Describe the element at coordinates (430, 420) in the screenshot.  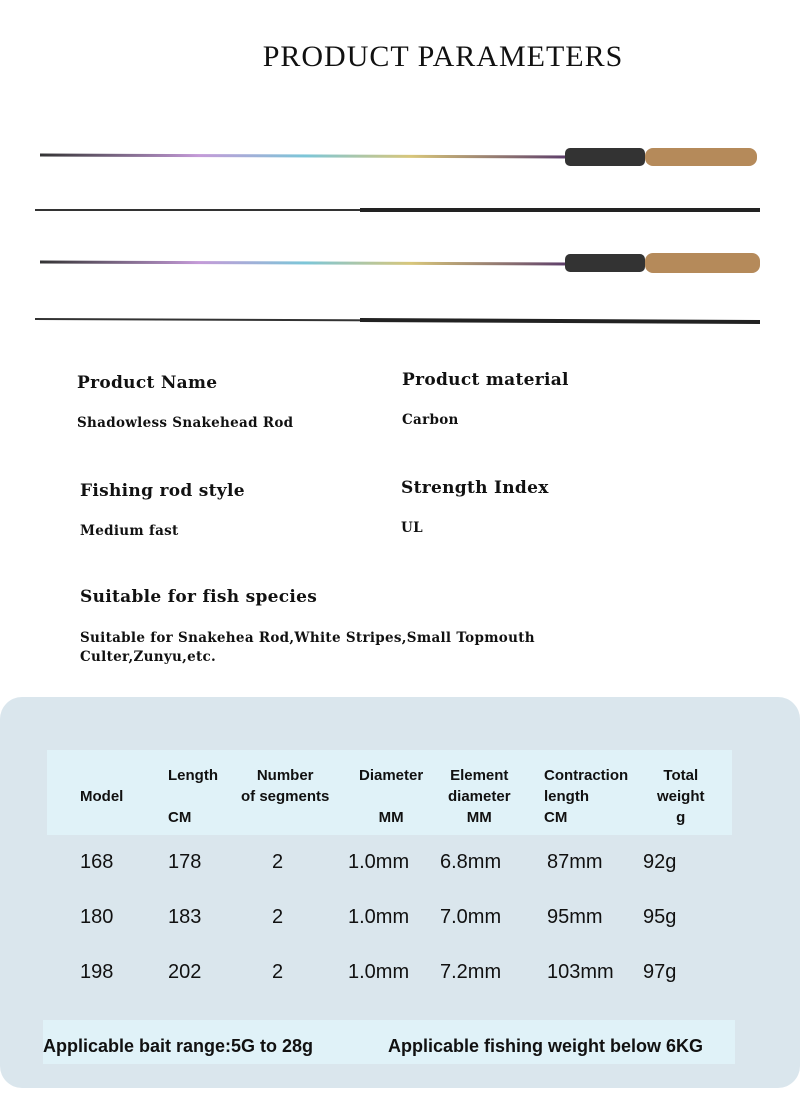
I see `param-value-material: Carbon` at that location.